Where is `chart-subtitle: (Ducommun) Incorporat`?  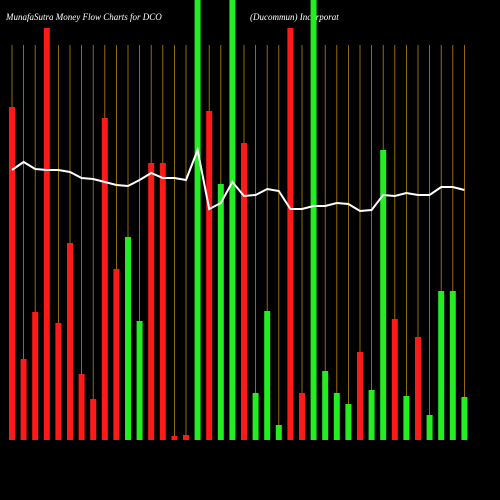 chart-subtitle: (Ducommun) Incorporat is located at coordinates (294, 17).